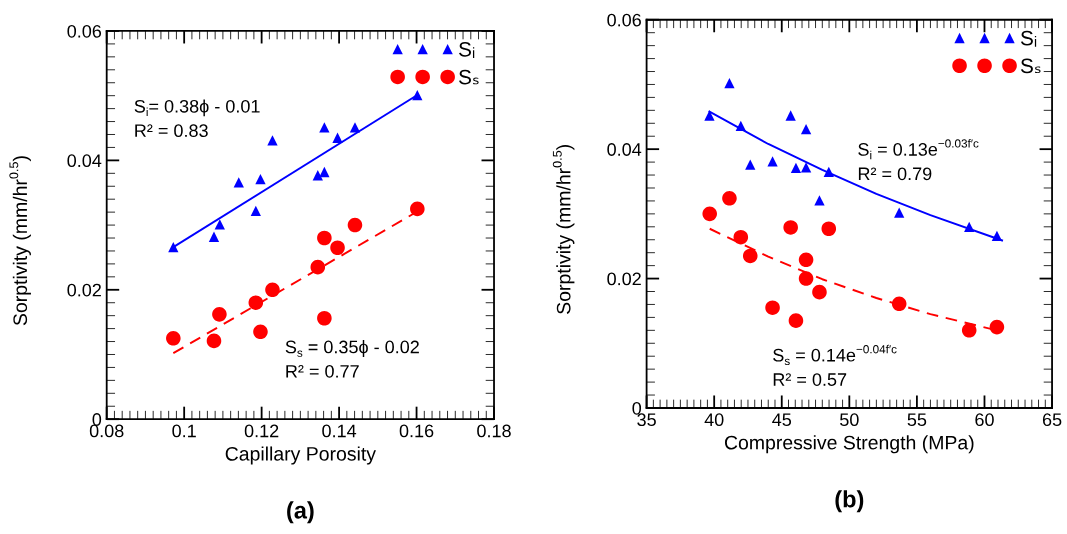 This screenshot has height=534, width=1067. Describe the element at coordinates (849, 501) in the screenshot. I see `text: (b)` at that location.